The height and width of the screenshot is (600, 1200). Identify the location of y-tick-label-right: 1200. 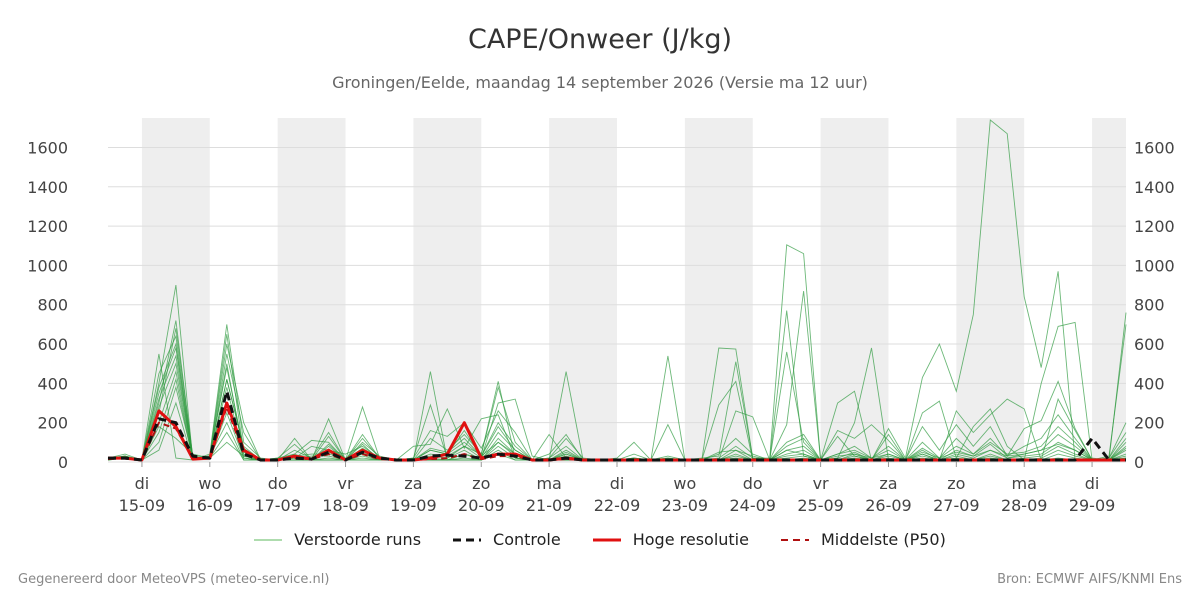
(1154, 226).